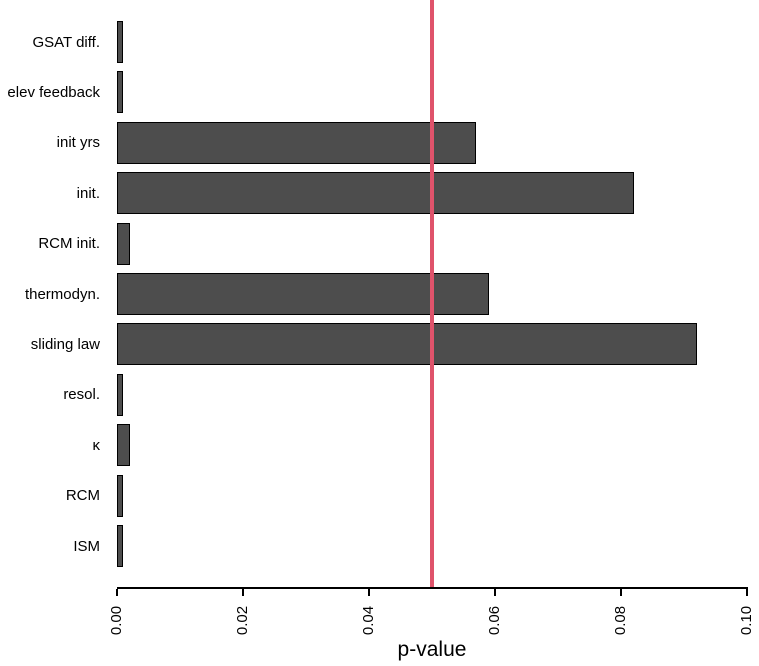 This screenshot has width=759, height=666. I want to click on x-axis-tick-label: 0.00, so click(117, 620).